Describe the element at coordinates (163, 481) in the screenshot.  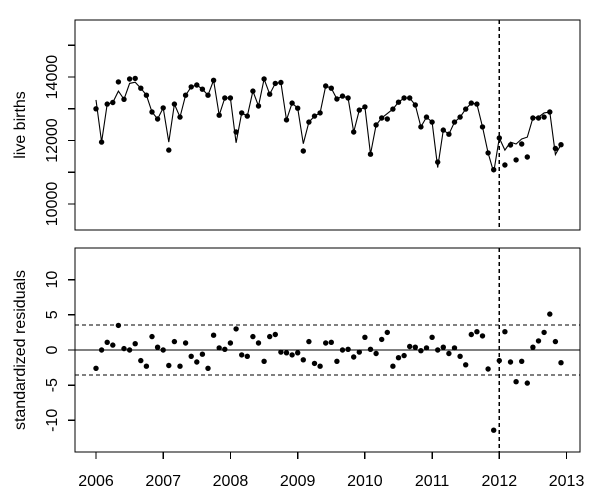
I see `x-tick-label: 2007` at that location.